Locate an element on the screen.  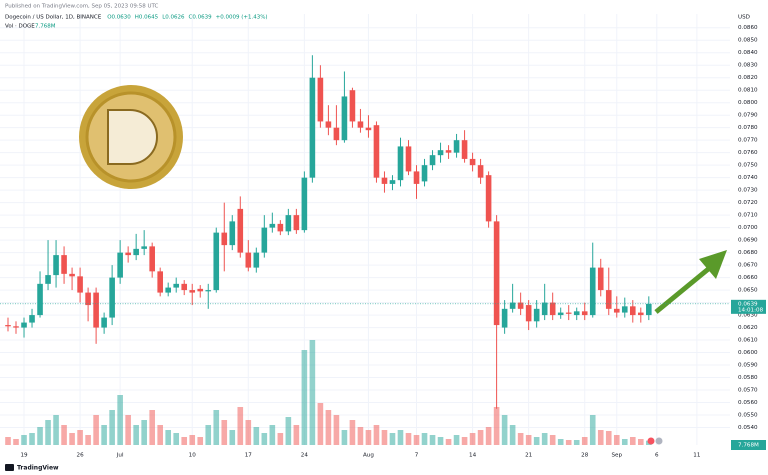
y-tick-label: 0.0660 is located at coordinates (748, 278).